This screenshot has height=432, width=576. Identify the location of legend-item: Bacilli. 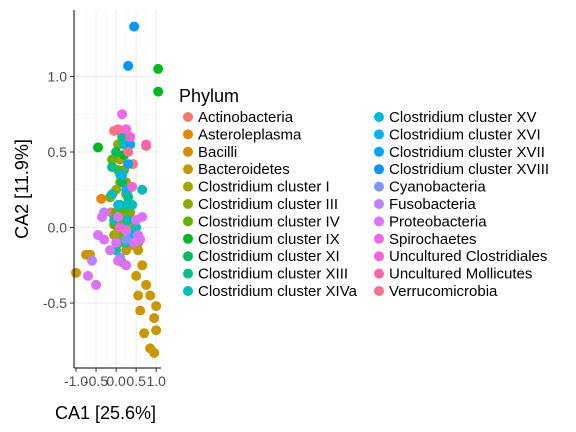
(210, 152).